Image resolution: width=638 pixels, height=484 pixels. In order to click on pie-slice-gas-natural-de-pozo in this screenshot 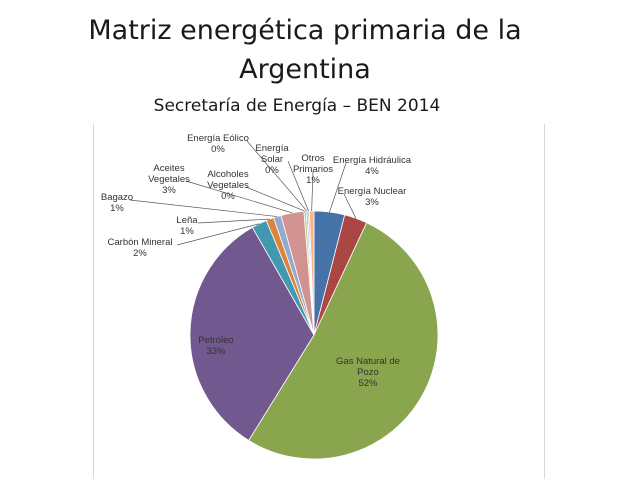, I will do `click(343, 341)`.